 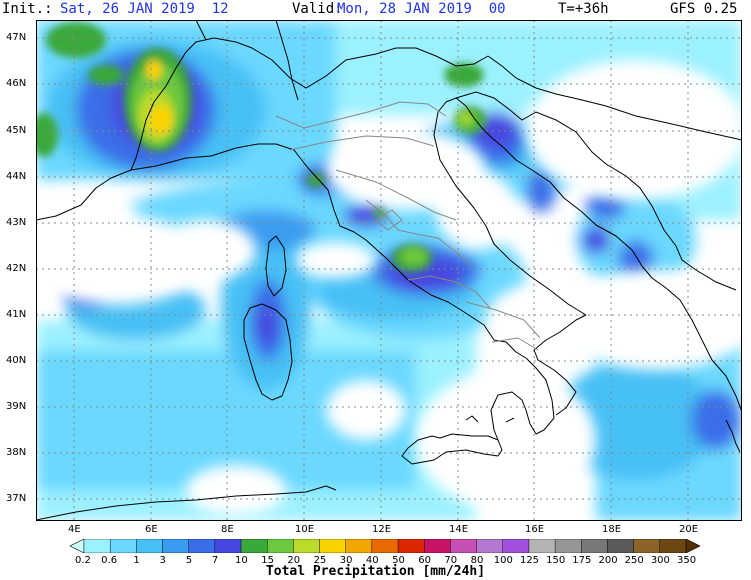 What do you see at coordinates (16, 83) in the screenshot?
I see `lat-label: 46N` at bounding box center [16, 83].